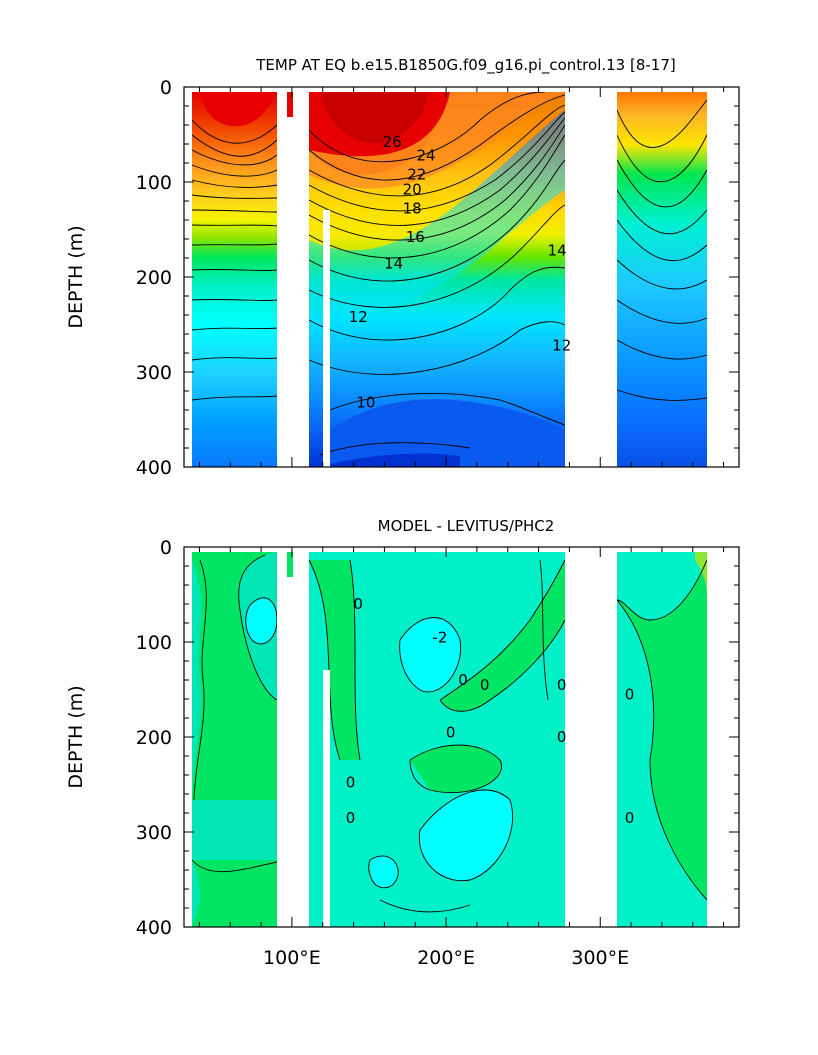 This screenshot has height=1055, width=818. I want to click on top-field-strip, so click(290, 104).